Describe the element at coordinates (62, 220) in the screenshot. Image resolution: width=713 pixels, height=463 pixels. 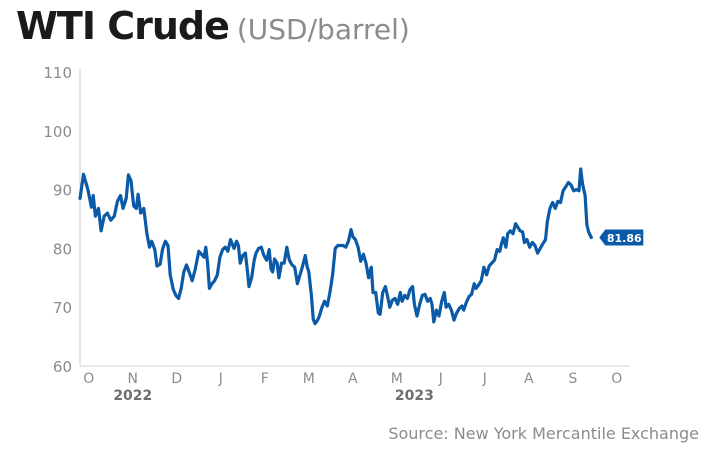
I see `y-axis: 60 70 80 90 100 110` at that location.